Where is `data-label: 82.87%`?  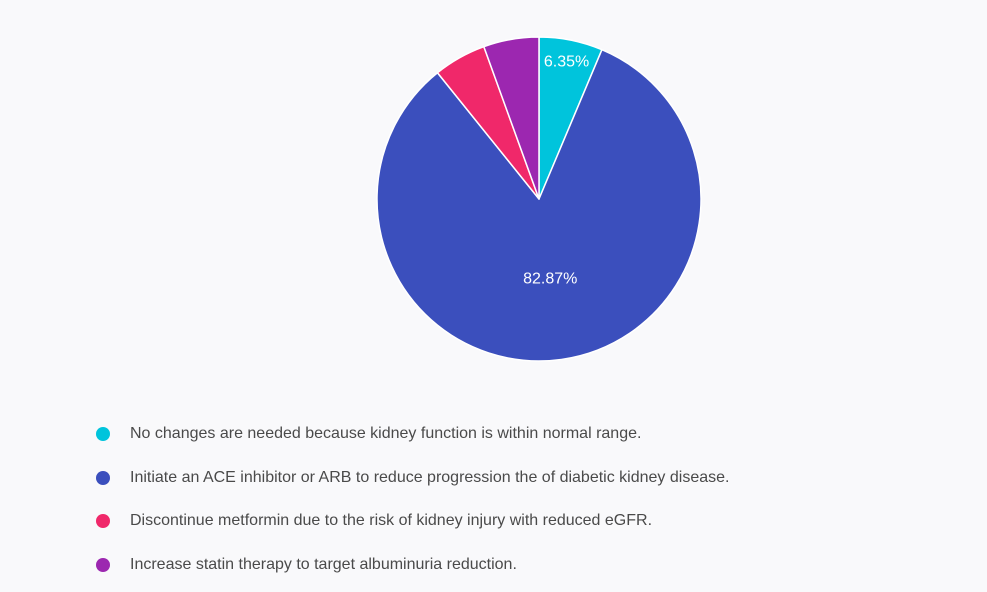
data-label: 82.87% is located at coordinates (550, 278).